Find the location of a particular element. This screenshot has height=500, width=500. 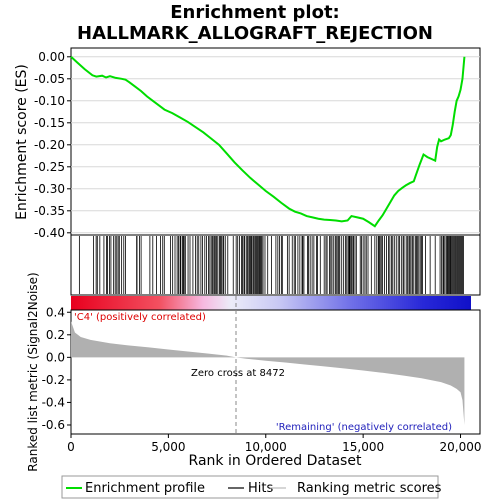

metric-y-tick-label: -0.2 is located at coordinates (53, 380).